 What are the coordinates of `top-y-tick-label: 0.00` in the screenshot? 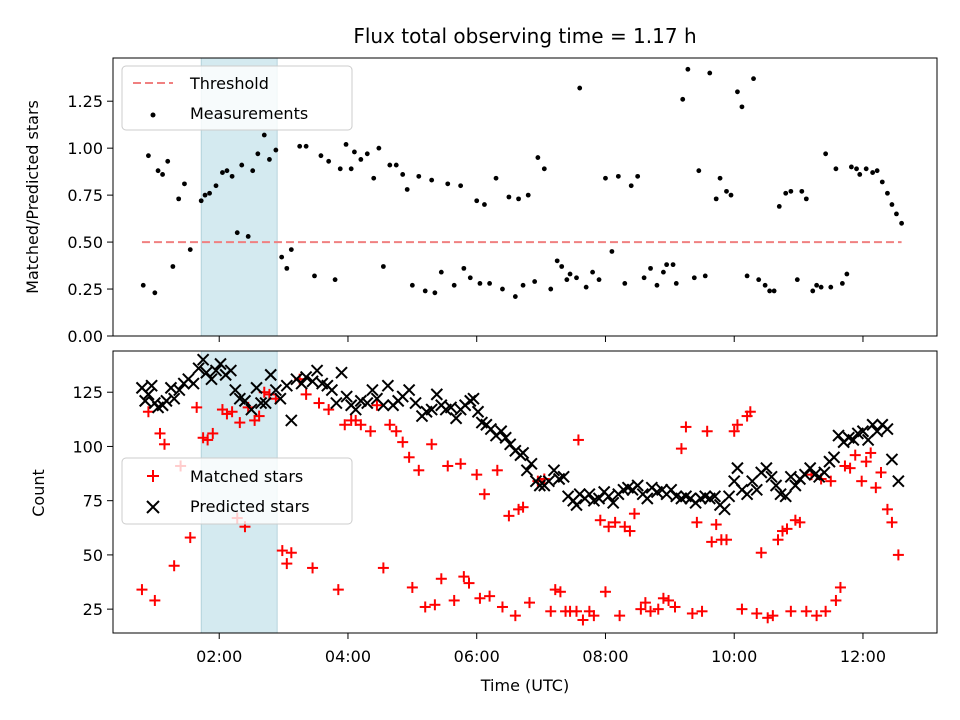 It's located at (85, 336).